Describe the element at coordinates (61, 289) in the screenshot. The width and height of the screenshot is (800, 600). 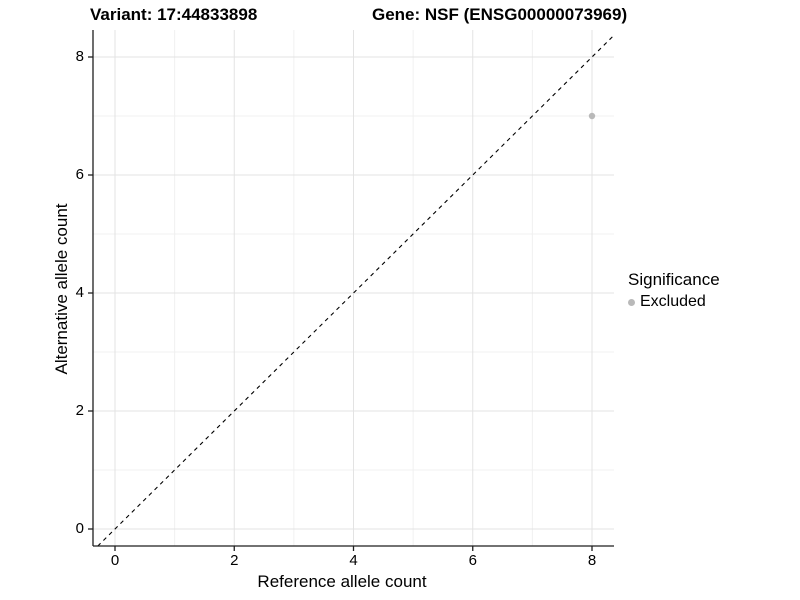
I see `y-axis-title: Alternative allele count` at that location.